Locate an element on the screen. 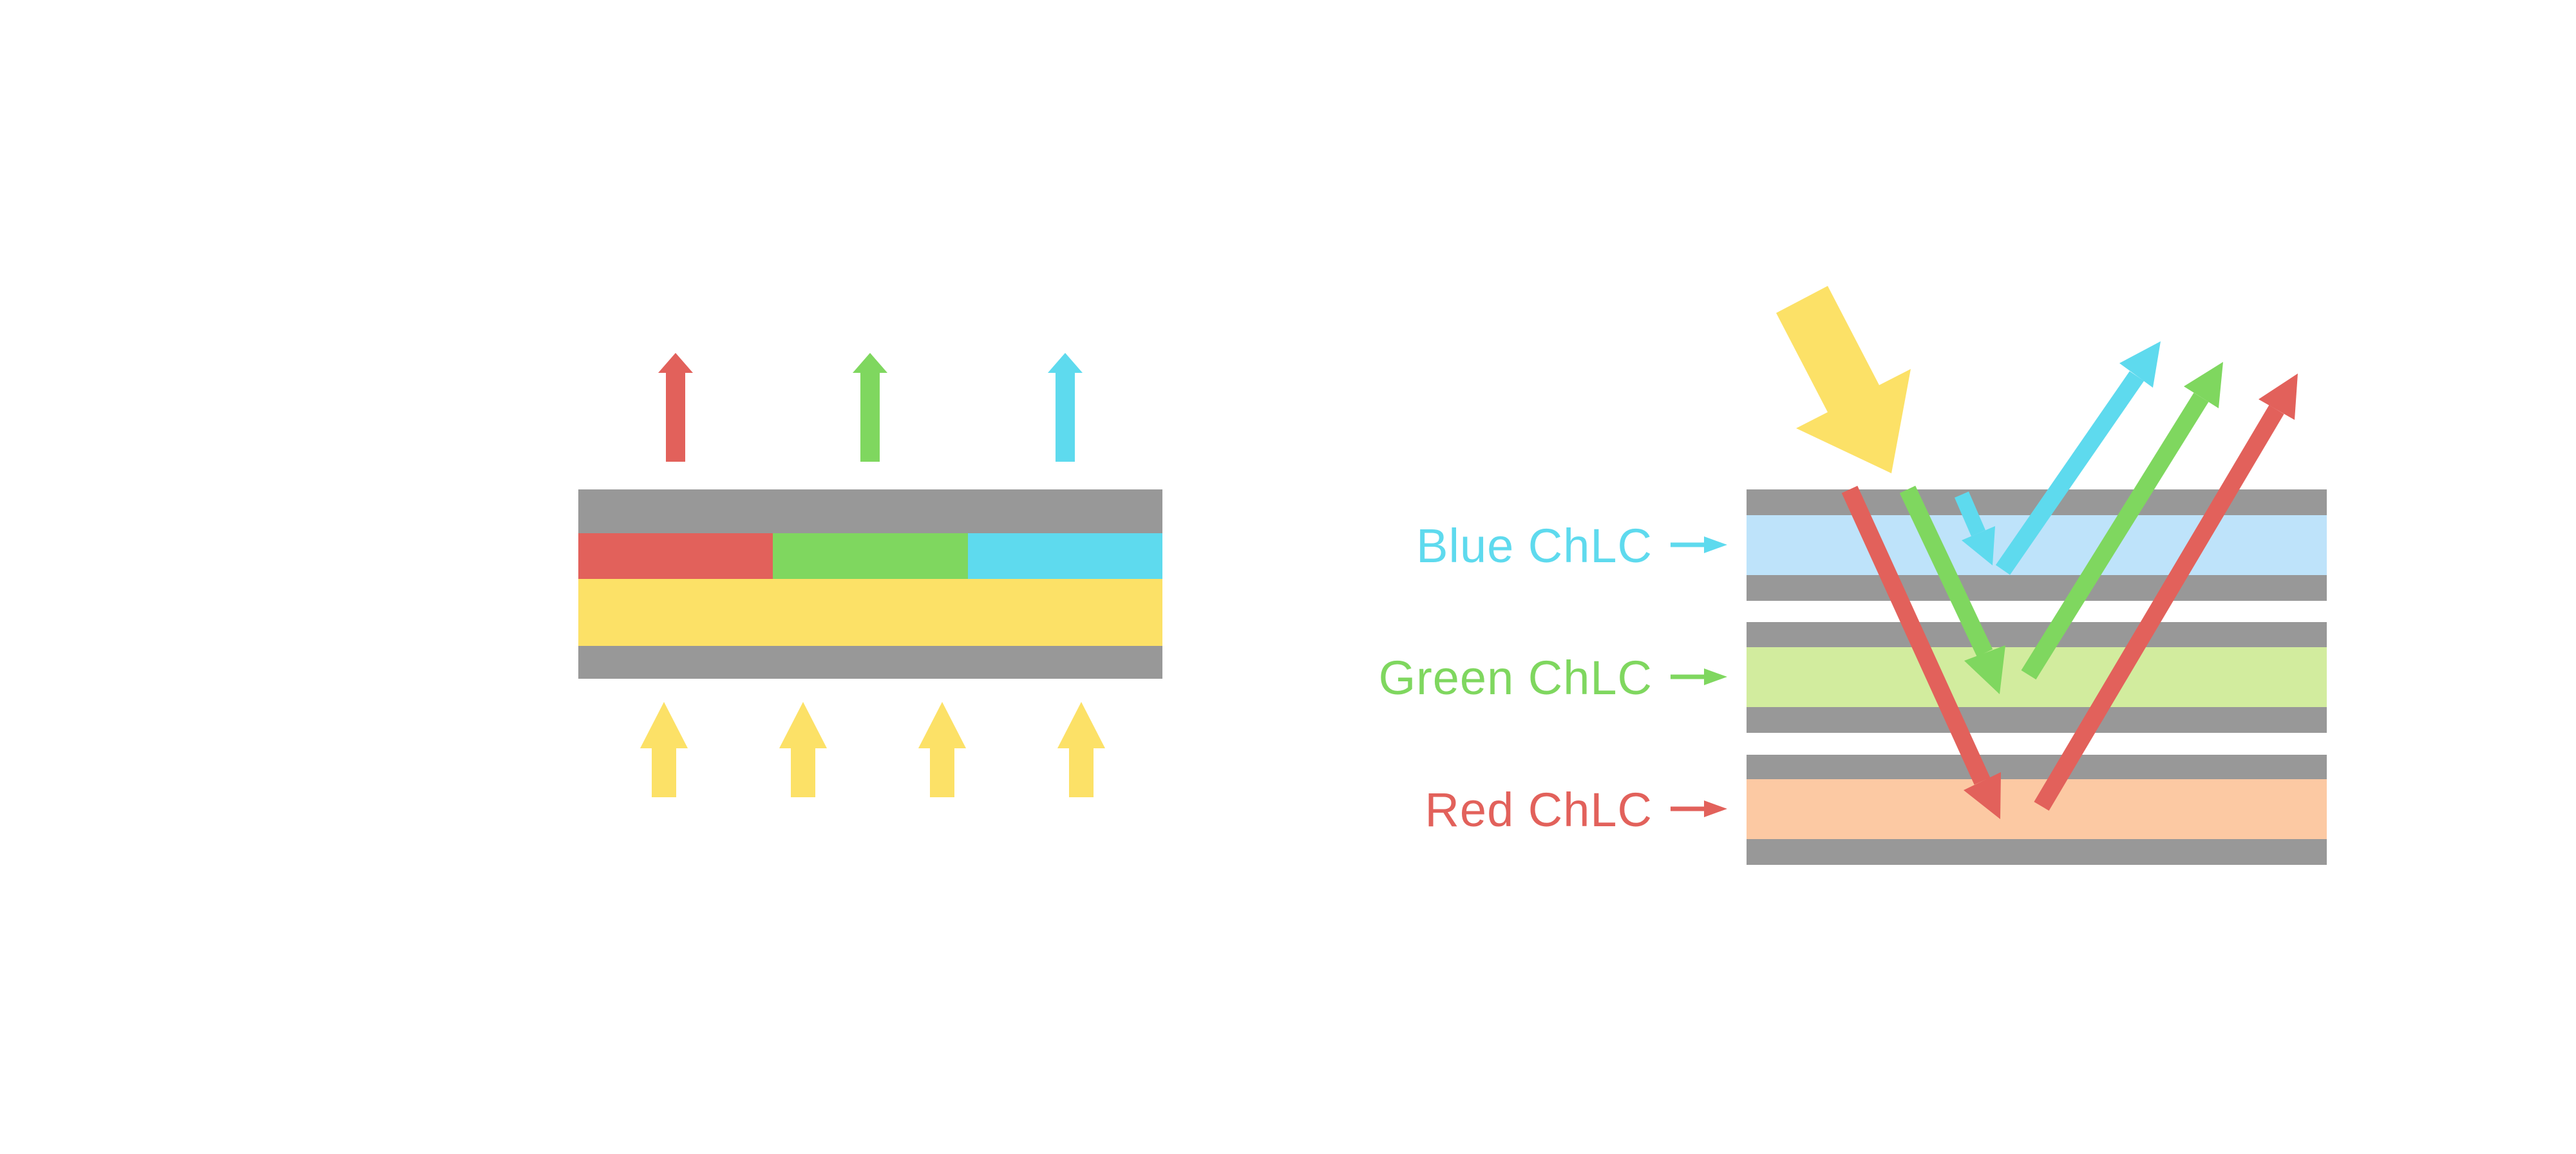 This screenshot has width=2576, height=1154. red-up-arrow-icon is located at coordinates (676, 407).